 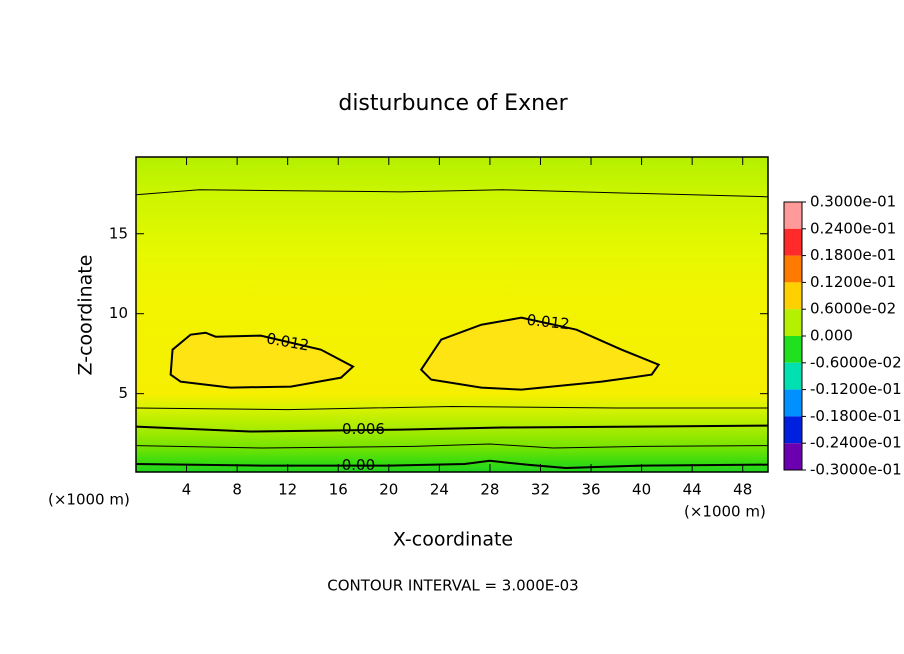 I want to click on footnote: CONTOUR INTERVAL = 3.000E-03, so click(x=452, y=586).